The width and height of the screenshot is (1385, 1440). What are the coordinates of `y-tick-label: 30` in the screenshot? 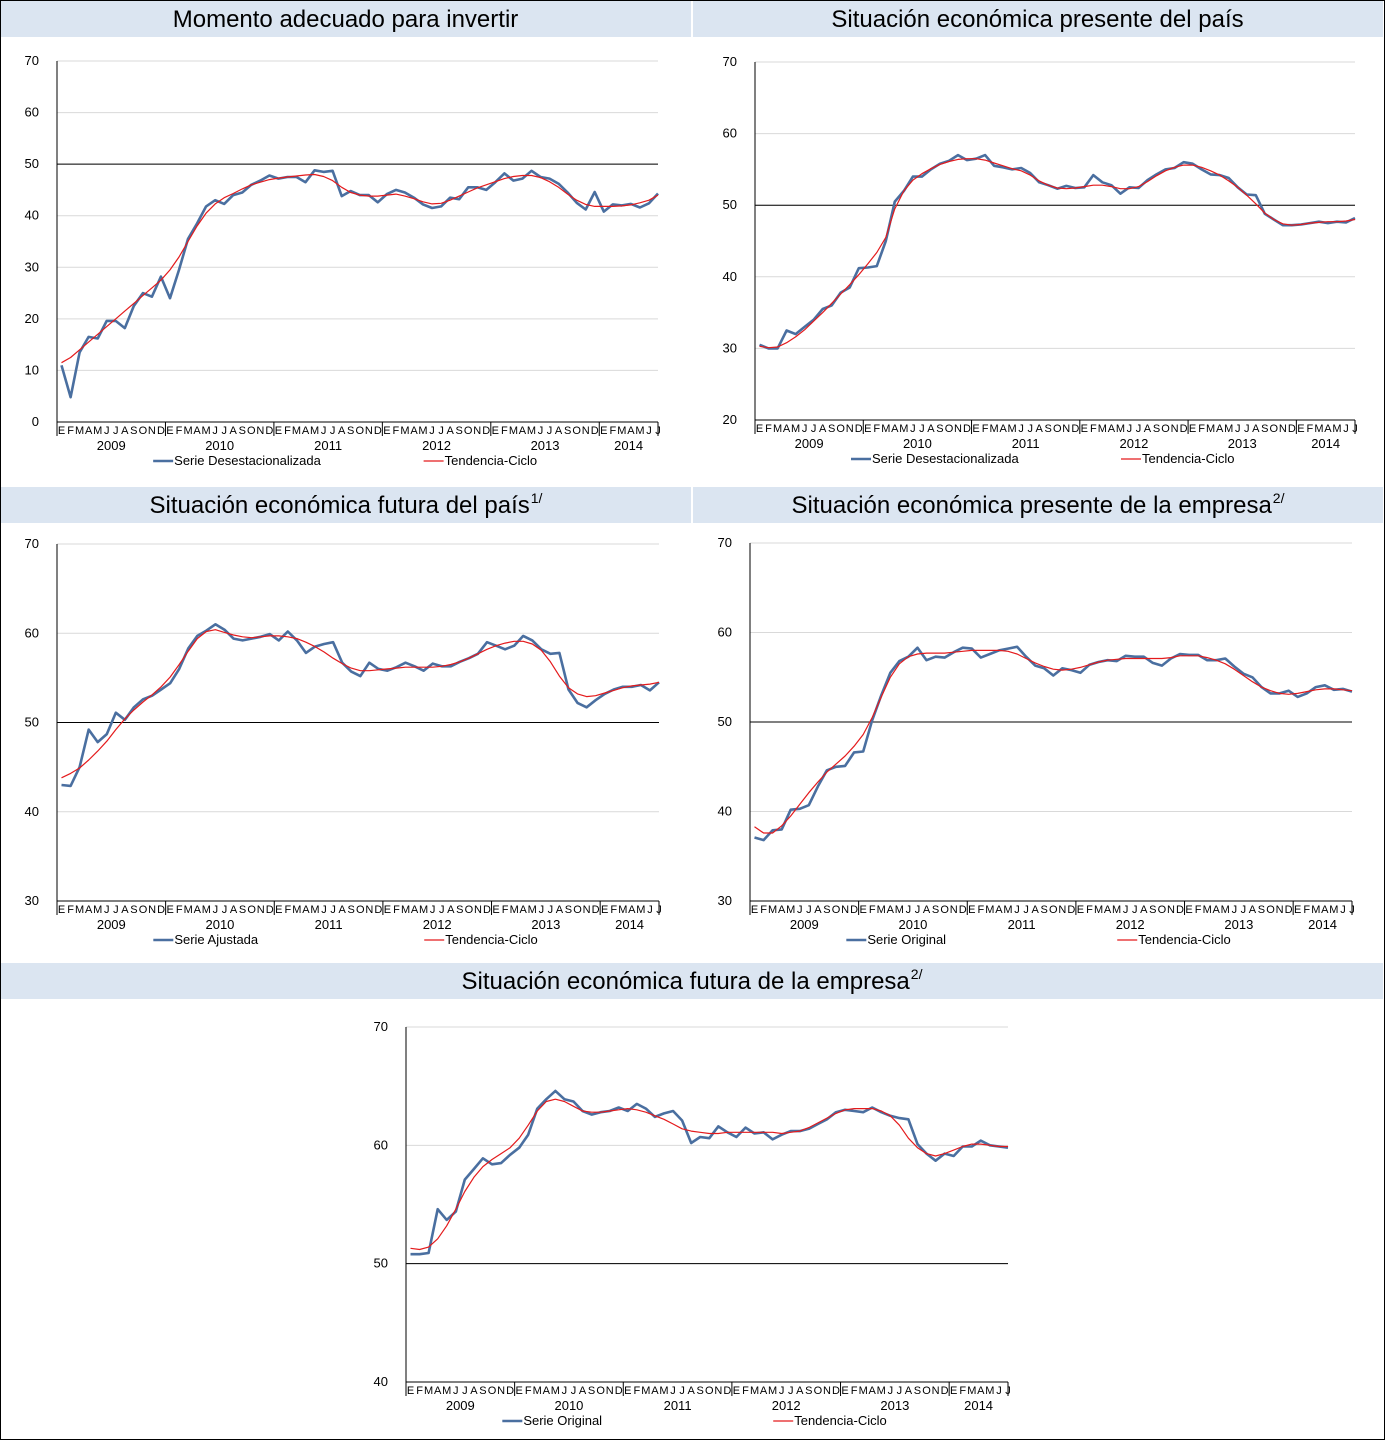 It's located at (32, 266).